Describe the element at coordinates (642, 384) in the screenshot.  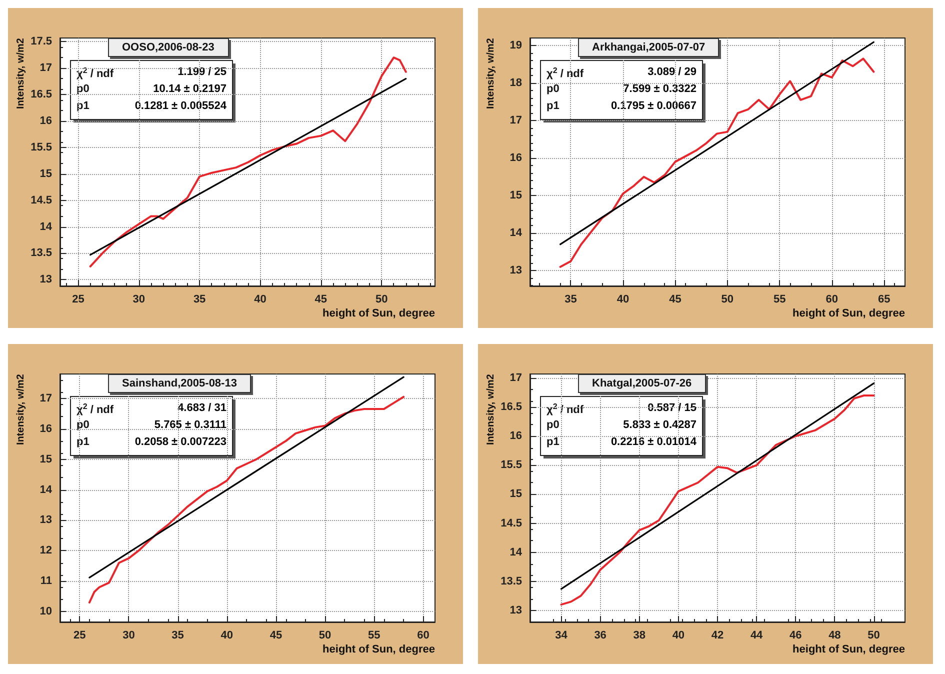
I see `chart-title: Khatgal,2005-07-26` at that location.